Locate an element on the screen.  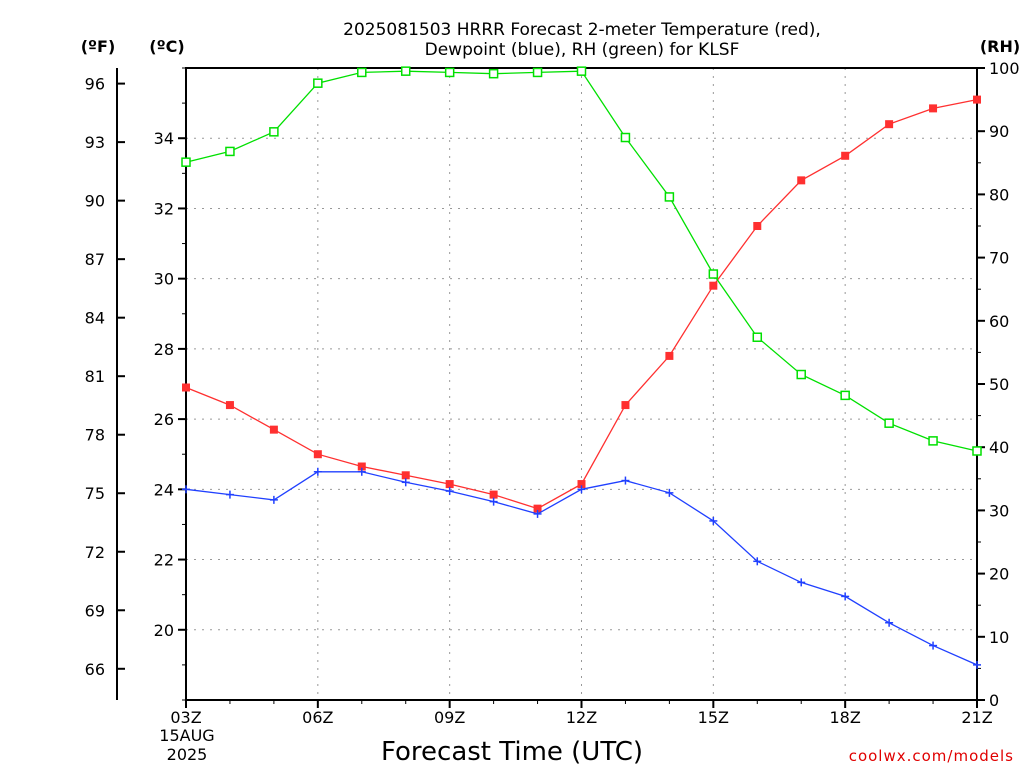
rh-tick-label-100: 100 is located at coordinates (1004, 68).